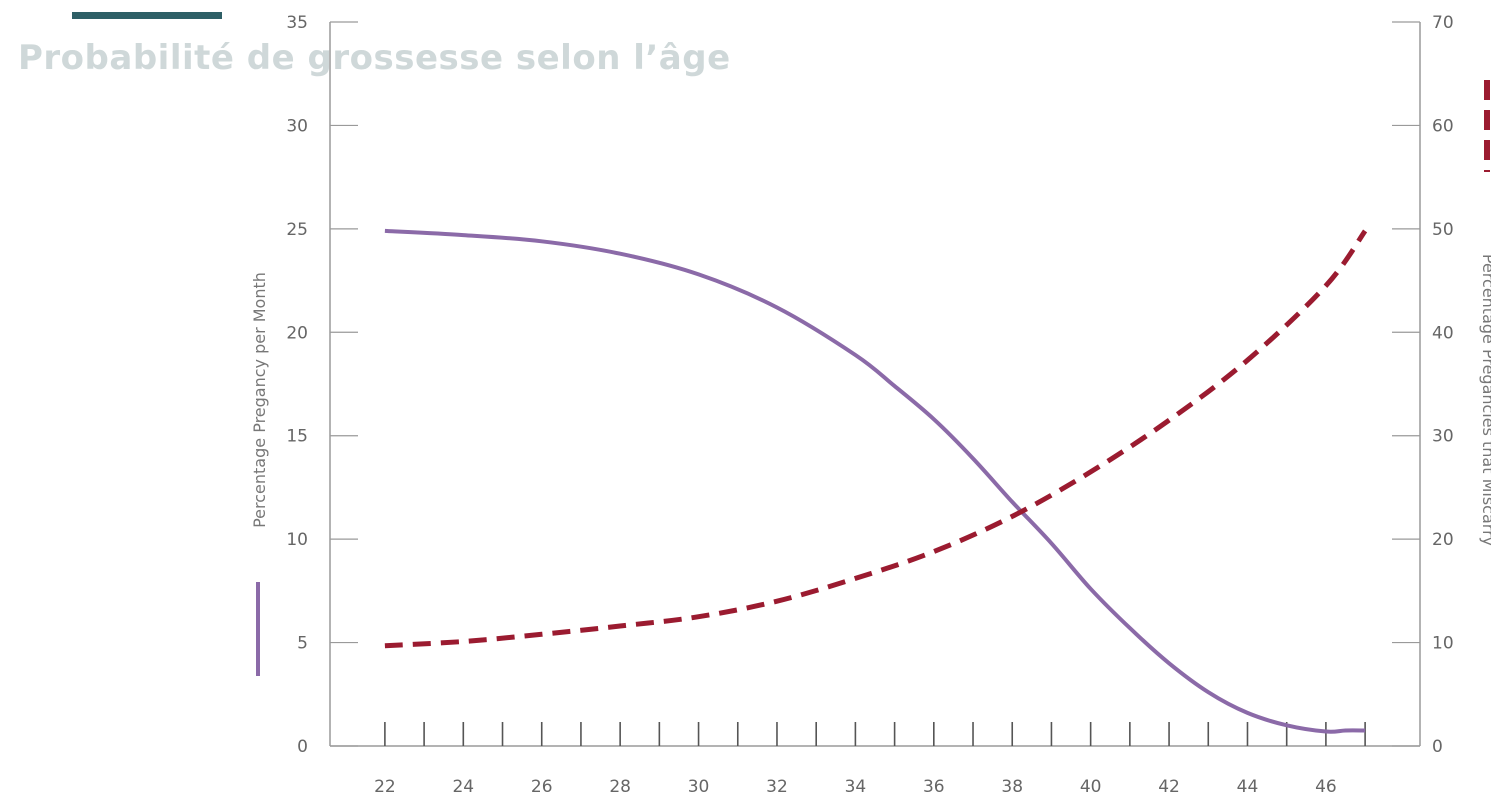  I want to click on x-tick-label: 26, so click(542, 787).